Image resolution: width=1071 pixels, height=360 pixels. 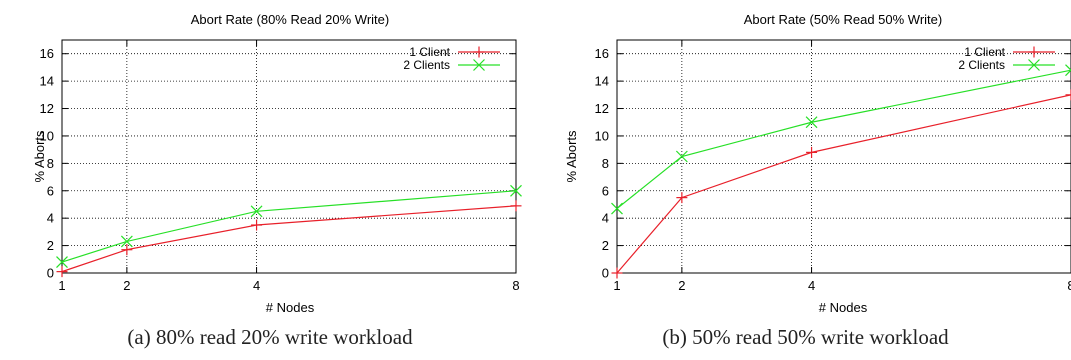 What do you see at coordinates (270, 337) in the screenshot?
I see `caption-a: (a) 80% read 20% write workload` at bounding box center [270, 337].